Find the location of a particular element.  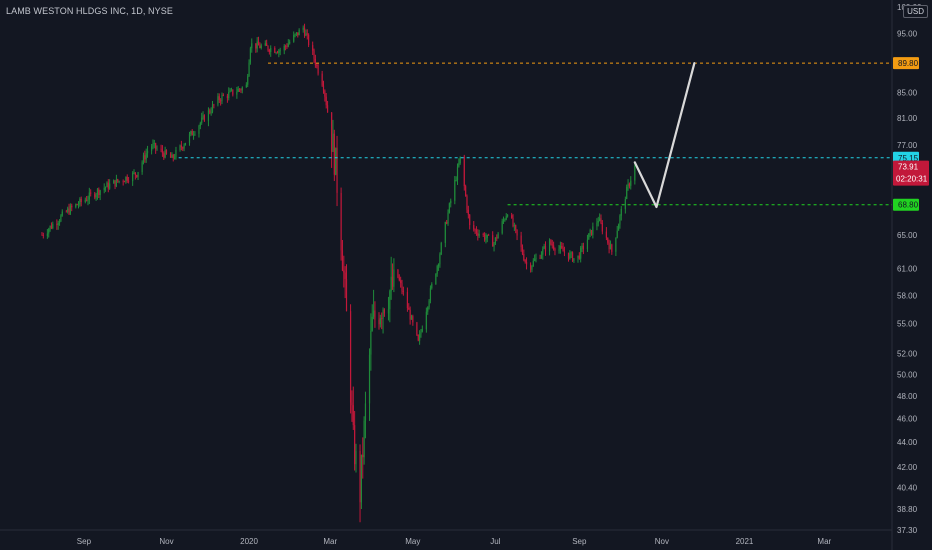

y-tick-label: 85.00 is located at coordinates (907, 92).